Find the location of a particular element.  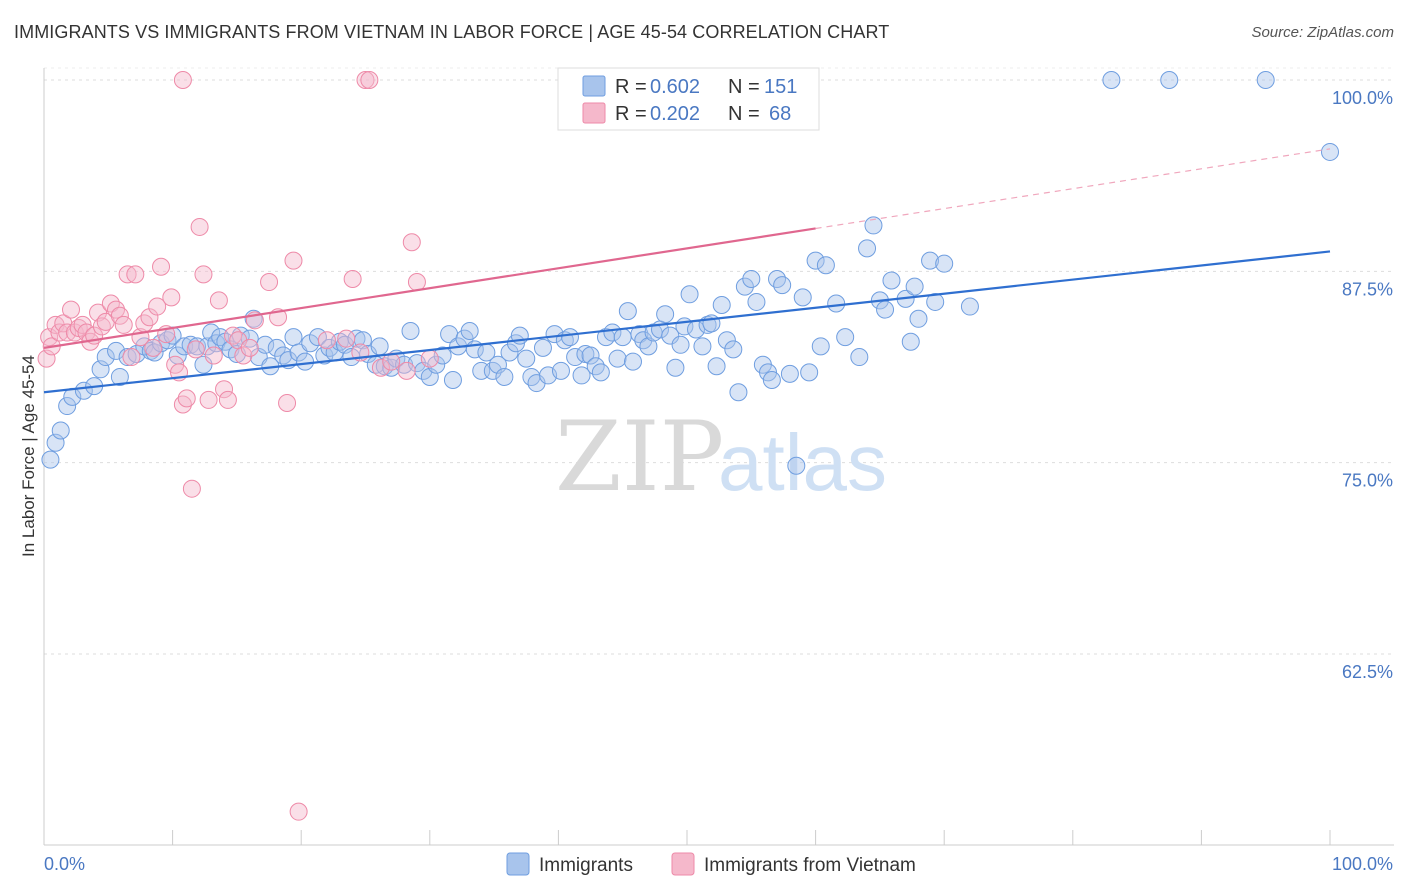

trend-line-extension is located at coordinates (1073, 189).